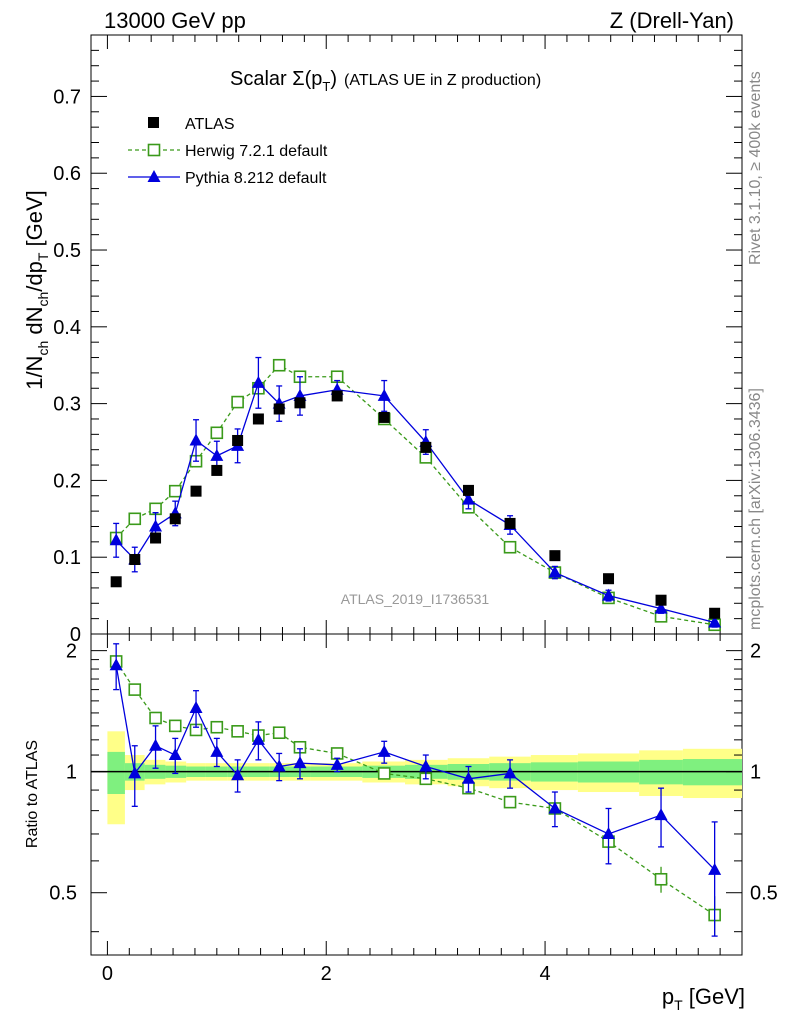  I want to click on main-y-tick-label: 0.4, so click(67, 328).